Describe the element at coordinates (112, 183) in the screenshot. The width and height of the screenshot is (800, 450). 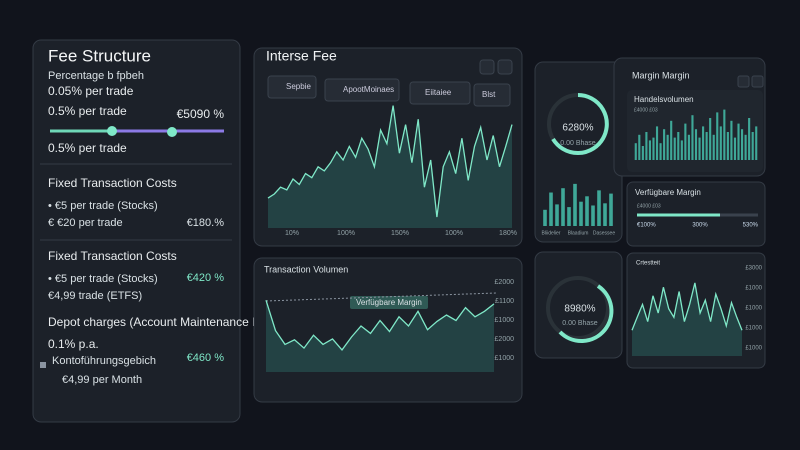
I see `section-title: Fixed Transaction Costs` at that location.